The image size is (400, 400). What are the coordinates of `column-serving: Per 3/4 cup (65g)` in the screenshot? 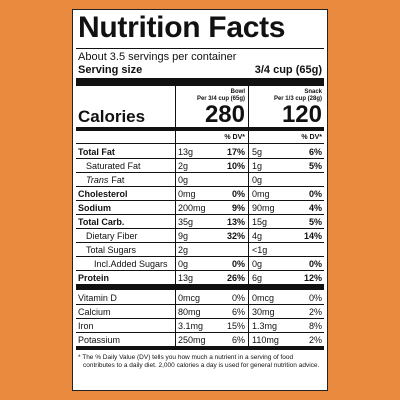 It's located at (220, 99).